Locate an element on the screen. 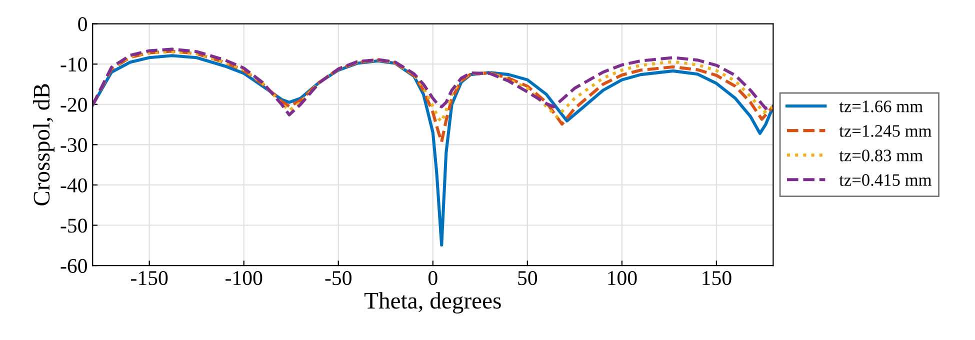 This screenshot has height=340, width=975. x-tick-label: -150 is located at coordinates (149, 278).